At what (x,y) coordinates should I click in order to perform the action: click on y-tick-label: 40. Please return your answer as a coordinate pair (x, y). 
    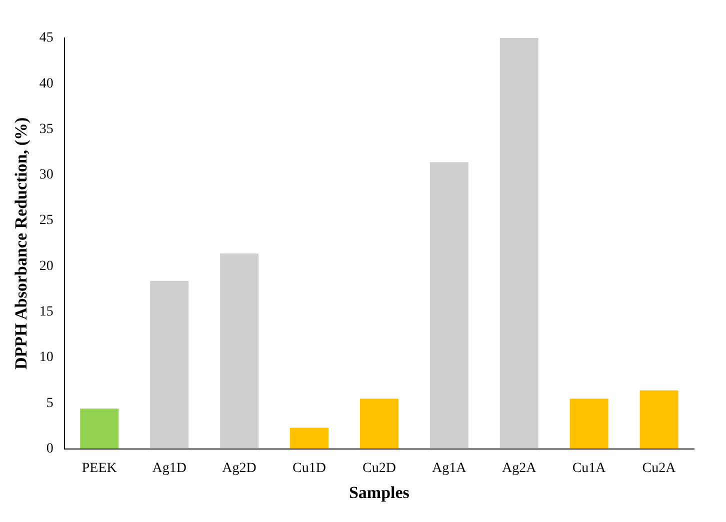
    Looking at the image, I should click on (46, 84).